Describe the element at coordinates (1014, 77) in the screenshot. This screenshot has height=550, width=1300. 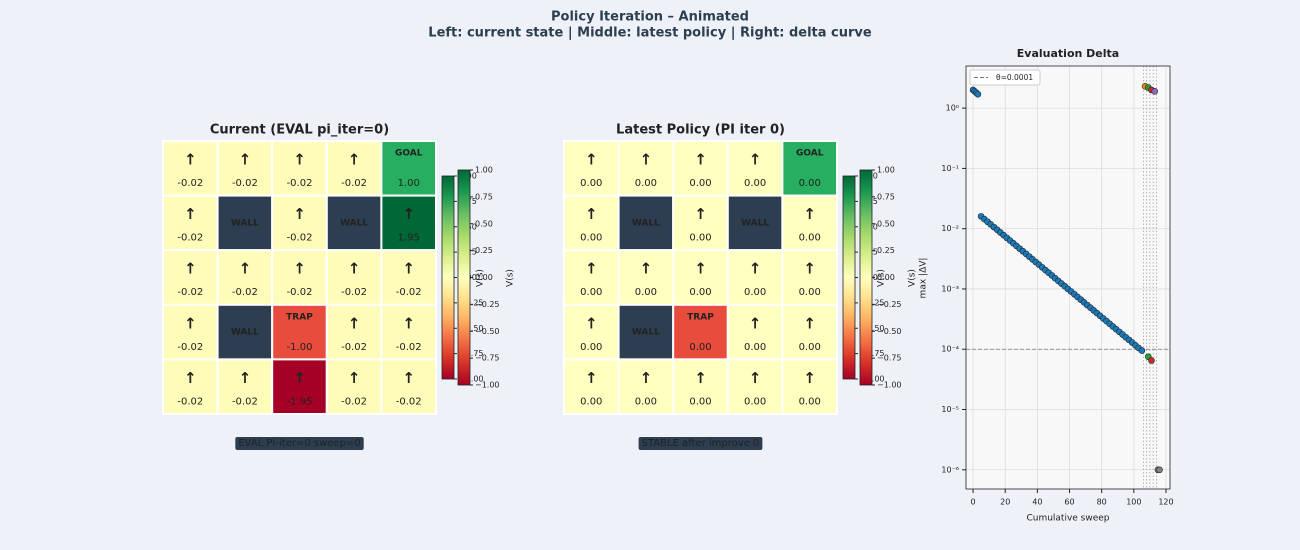
I see `legend-label: θ=0.0001` at that location.